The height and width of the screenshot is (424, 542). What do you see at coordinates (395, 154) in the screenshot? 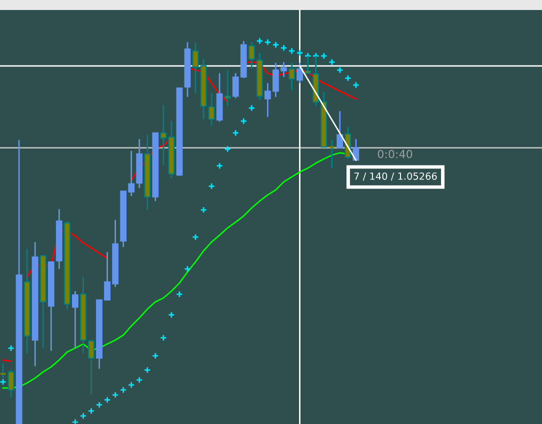
I see `text: 0:0:40` at bounding box center [395, 154].